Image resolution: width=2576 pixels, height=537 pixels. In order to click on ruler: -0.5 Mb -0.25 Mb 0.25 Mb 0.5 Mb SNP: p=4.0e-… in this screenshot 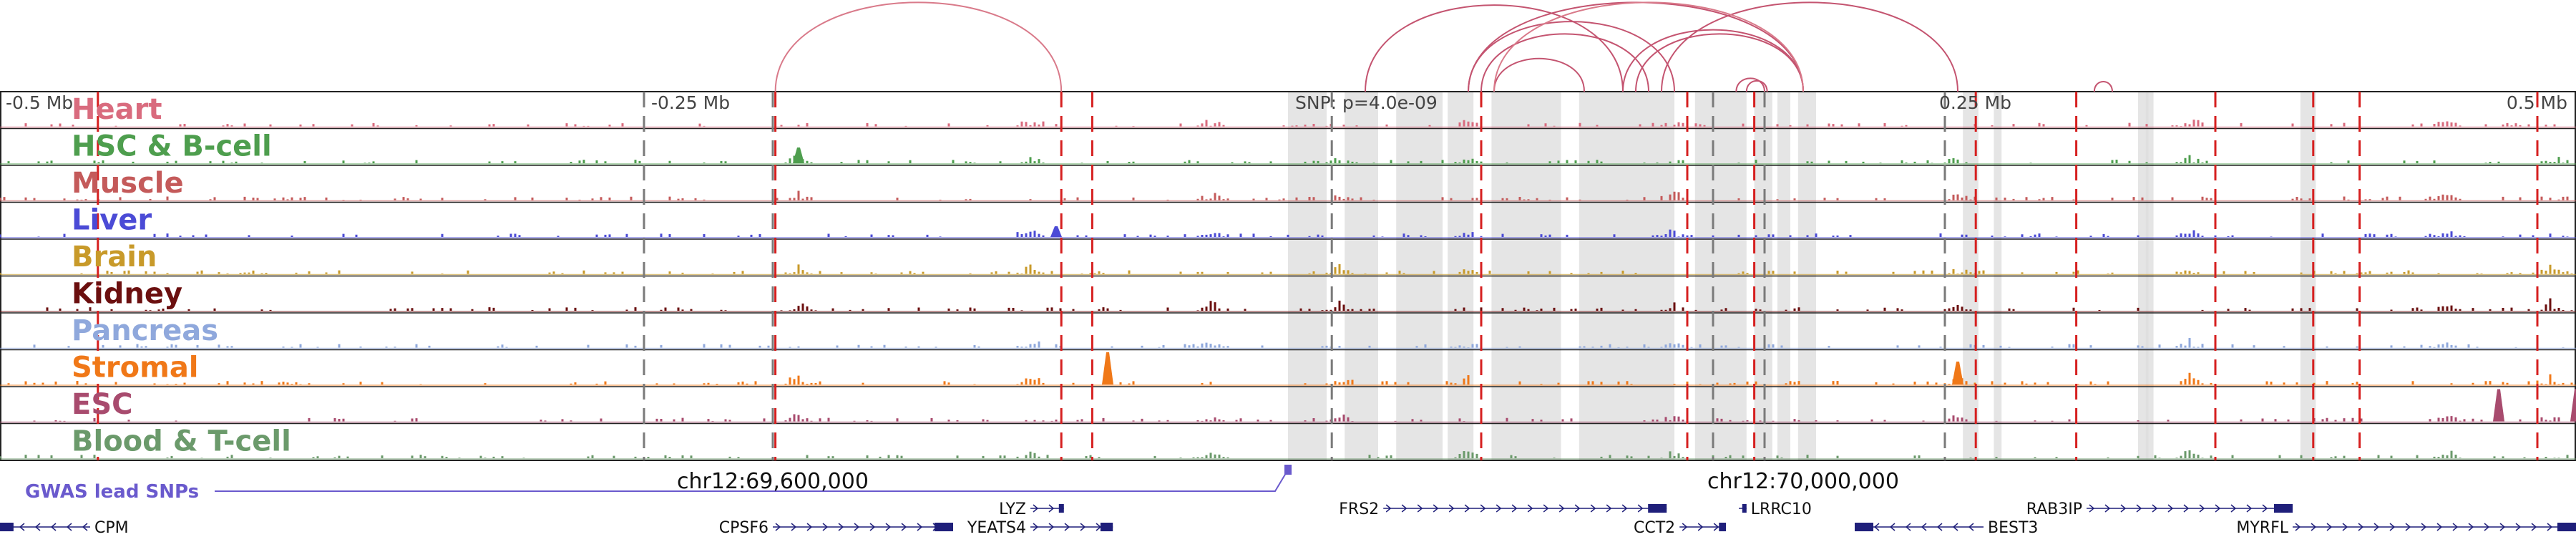, I will do `click(1286, 102)`.